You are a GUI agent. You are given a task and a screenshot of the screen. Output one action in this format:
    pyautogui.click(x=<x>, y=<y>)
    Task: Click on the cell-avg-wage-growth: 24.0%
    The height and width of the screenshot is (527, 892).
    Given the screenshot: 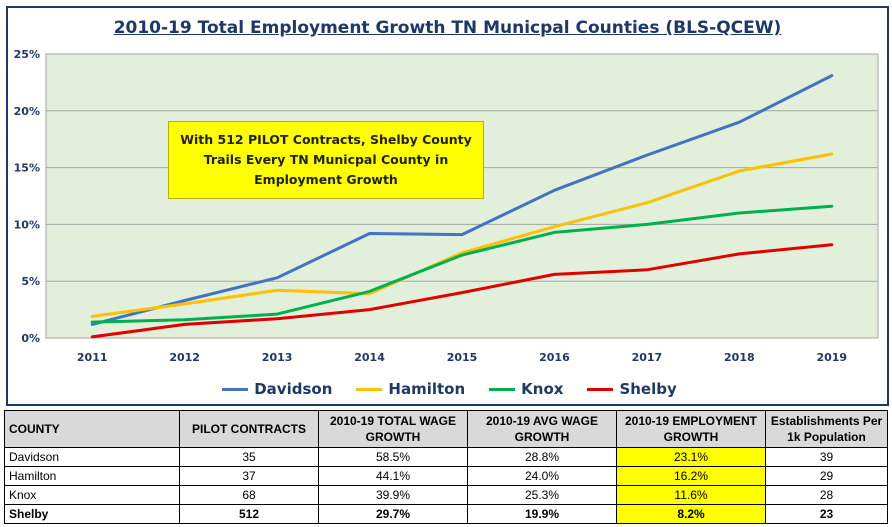 What is the action you would take?
    pyautogui.click(x=542, y=476)
    